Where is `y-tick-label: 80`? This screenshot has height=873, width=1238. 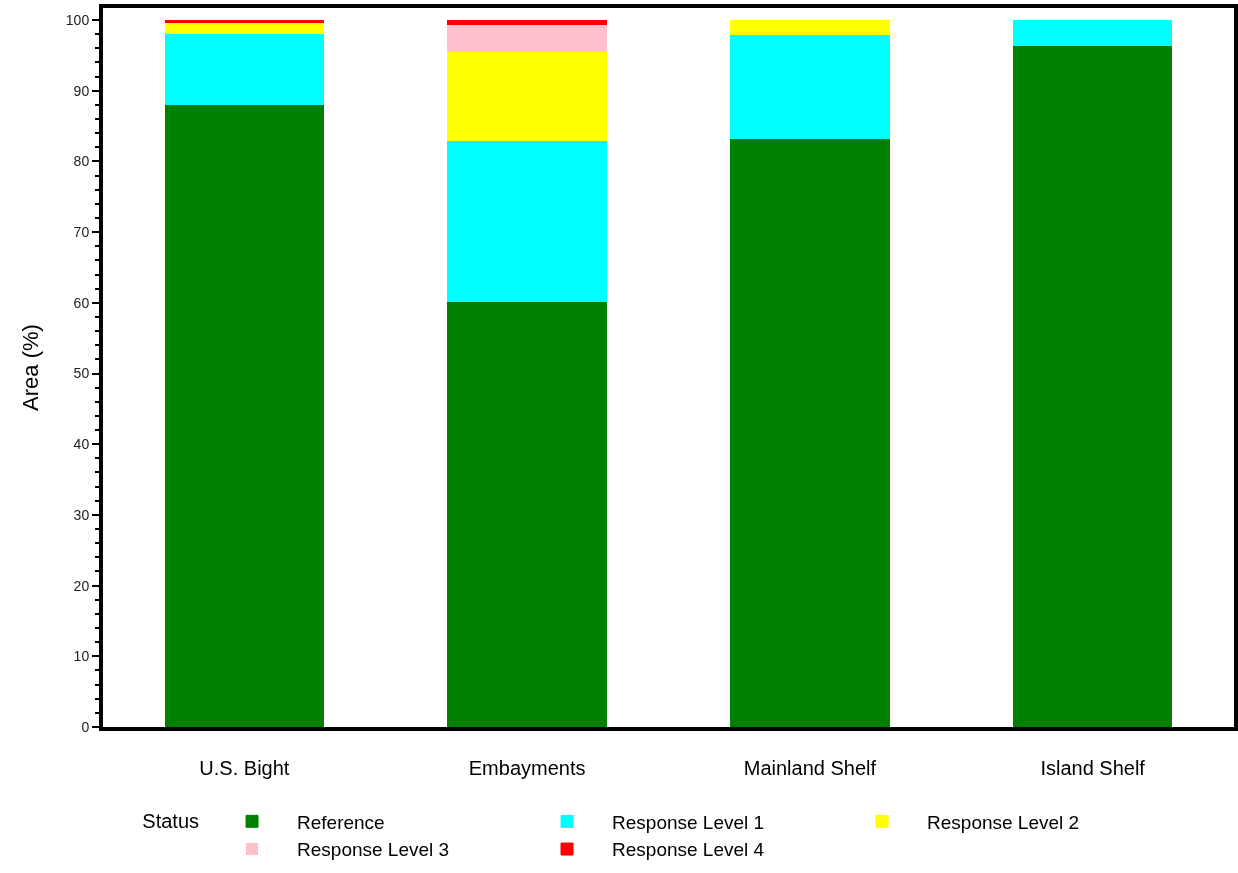 y-tick-label: 80 is located at coordinates (81, 161).